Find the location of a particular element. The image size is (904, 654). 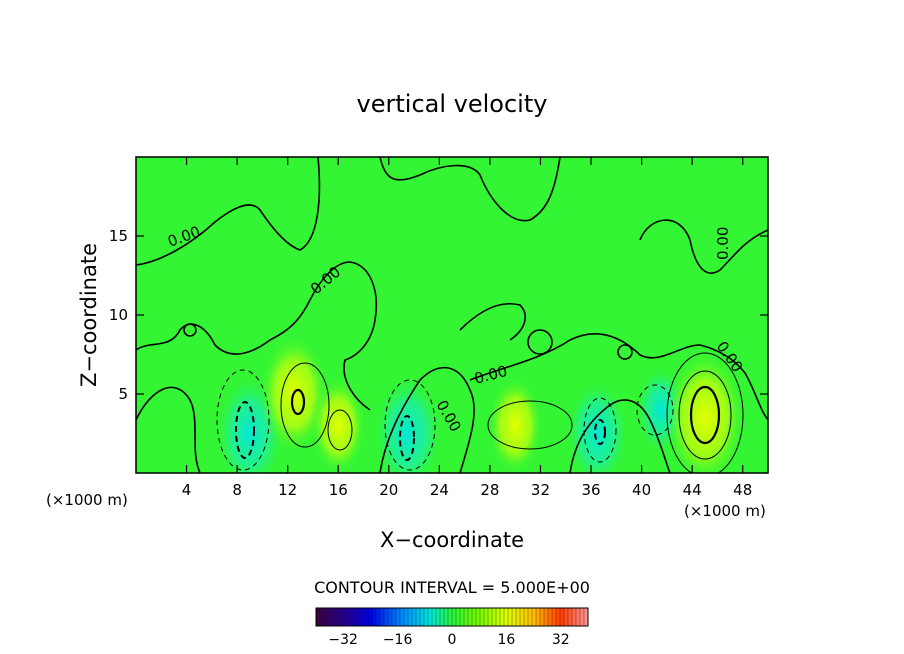

x-tick-label: 24 is located at coordinates (439, 490).